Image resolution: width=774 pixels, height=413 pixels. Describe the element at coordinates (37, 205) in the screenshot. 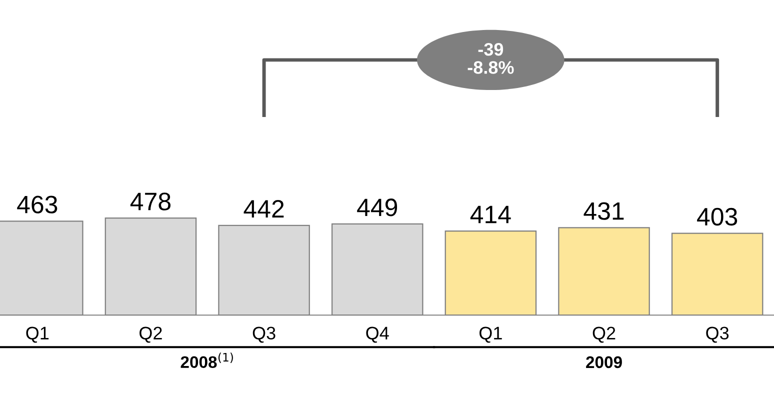

I see `data-label: 463` at that location.